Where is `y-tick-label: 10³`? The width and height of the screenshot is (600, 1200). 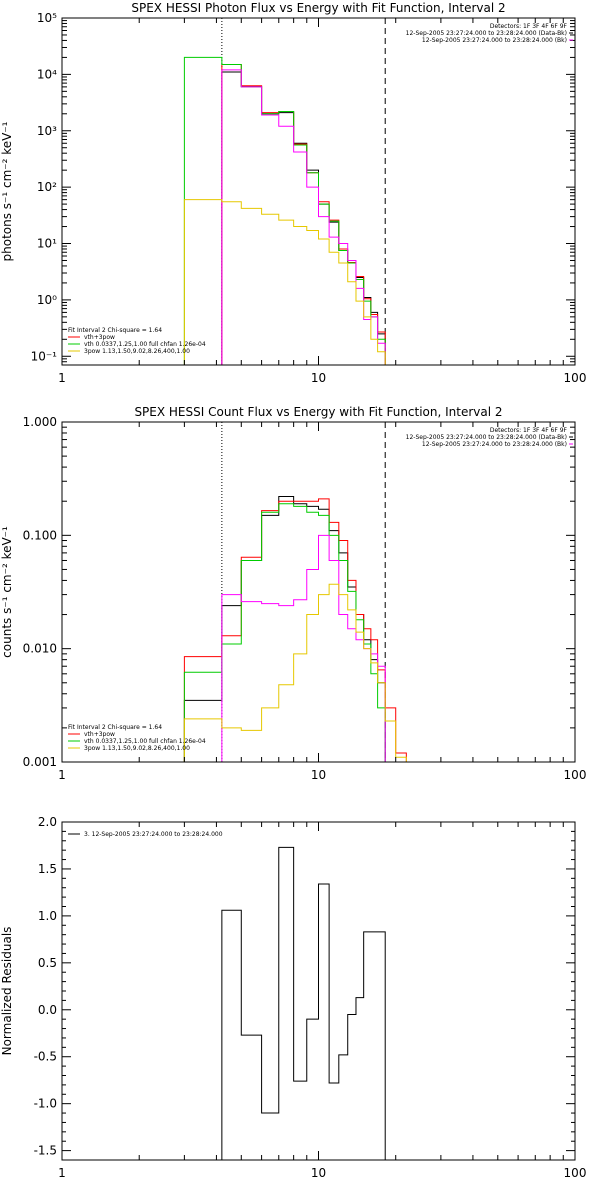 y-tick-label: 10³ is located at coordinates (47, 131).